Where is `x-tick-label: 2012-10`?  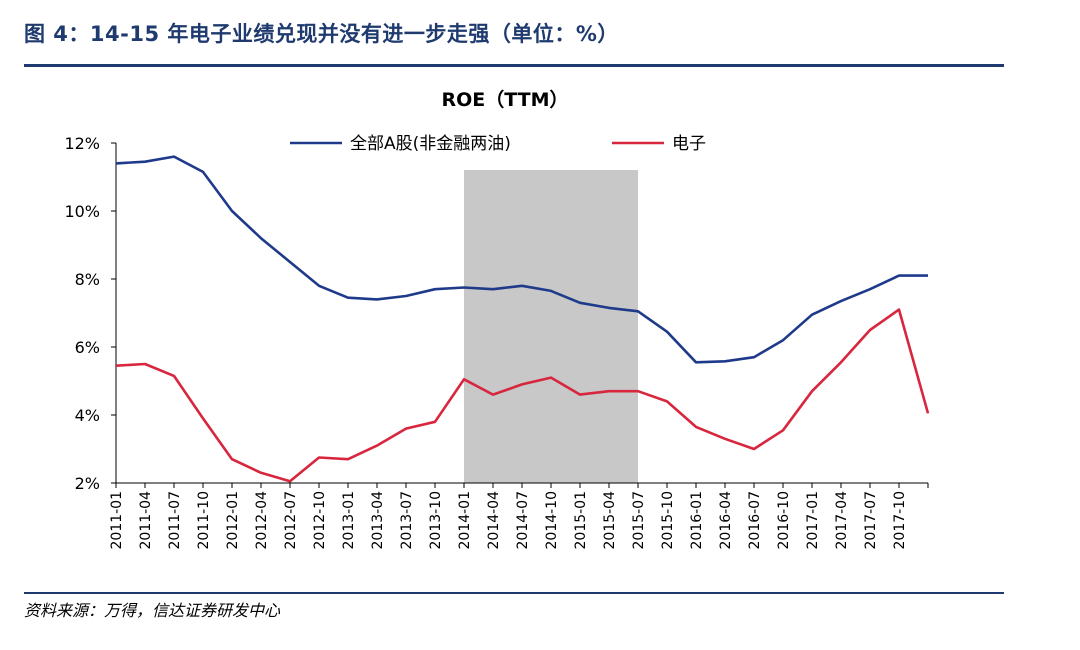 x-tick-label: 2012-10 is located at coordinates (320, 520).